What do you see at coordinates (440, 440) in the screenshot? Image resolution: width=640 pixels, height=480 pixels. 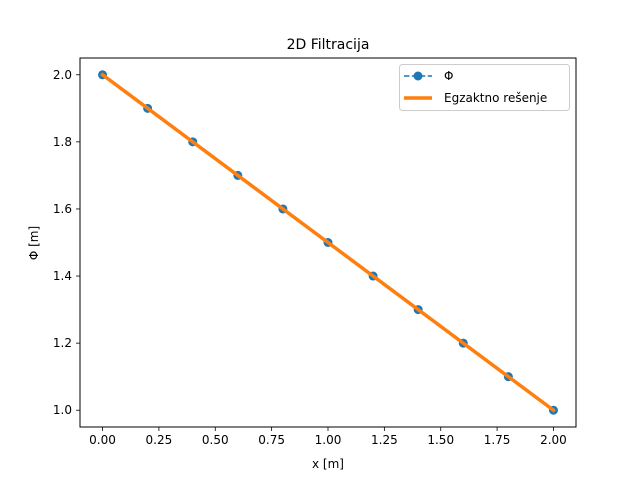 I see `x-tick-label: 1.50` at bounding box center [440, 440].